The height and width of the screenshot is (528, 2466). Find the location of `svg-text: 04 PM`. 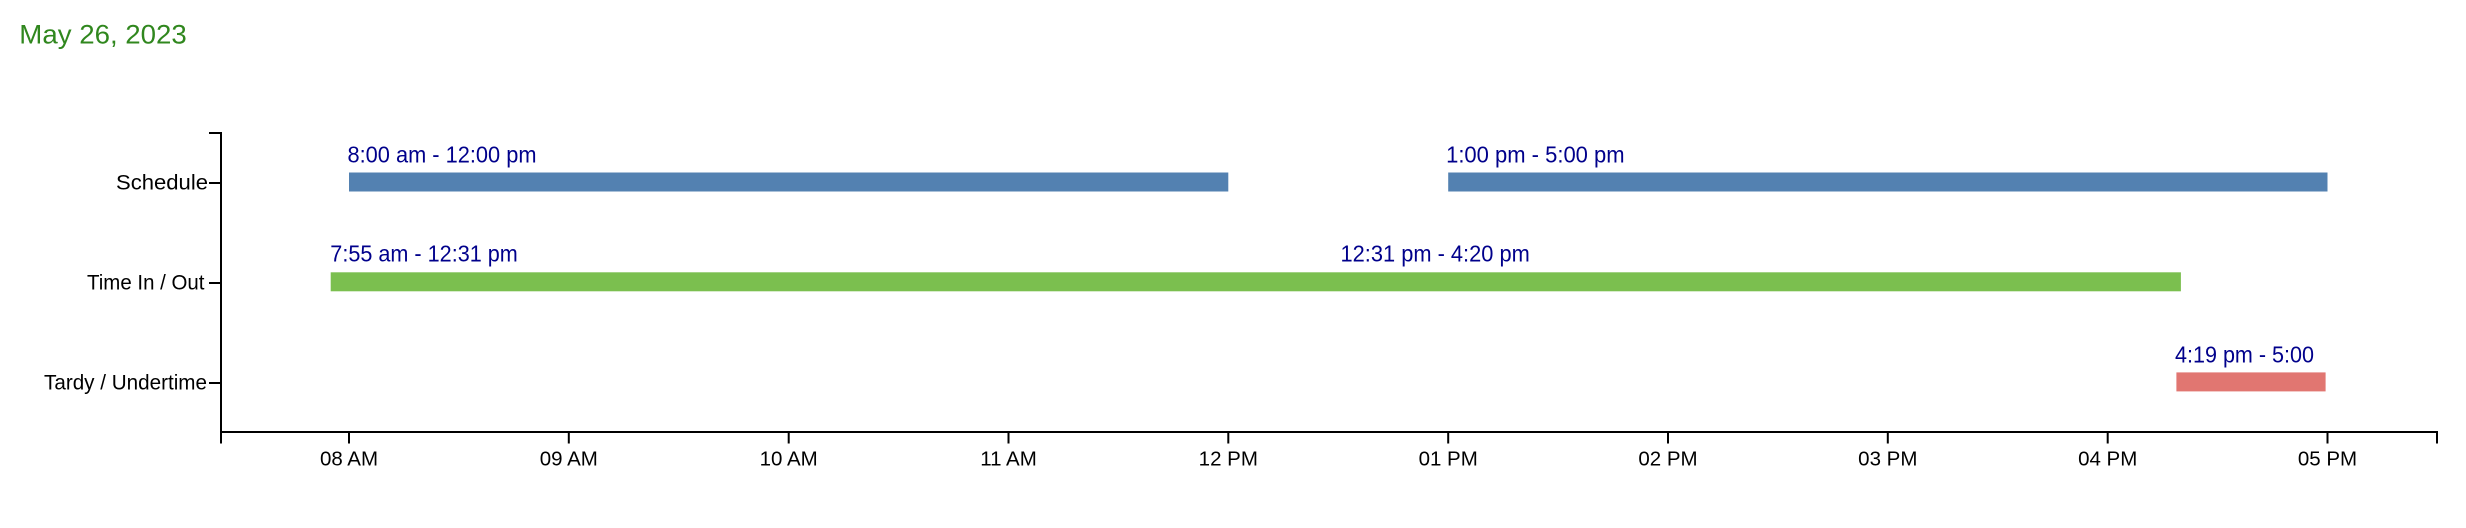

svg-text: 04 PM is located at coordinates (2107, 458).